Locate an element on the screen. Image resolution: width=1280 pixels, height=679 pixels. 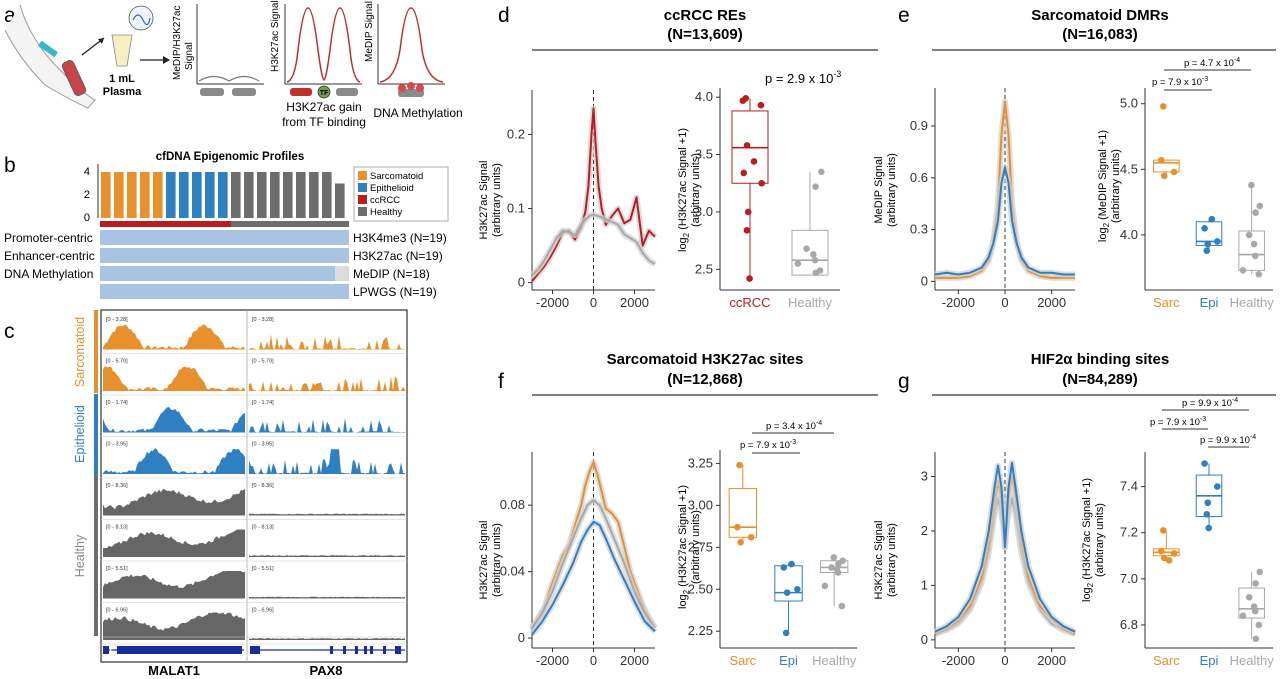
y-tick-label: 3.25 is located at coordinates (700, 462).